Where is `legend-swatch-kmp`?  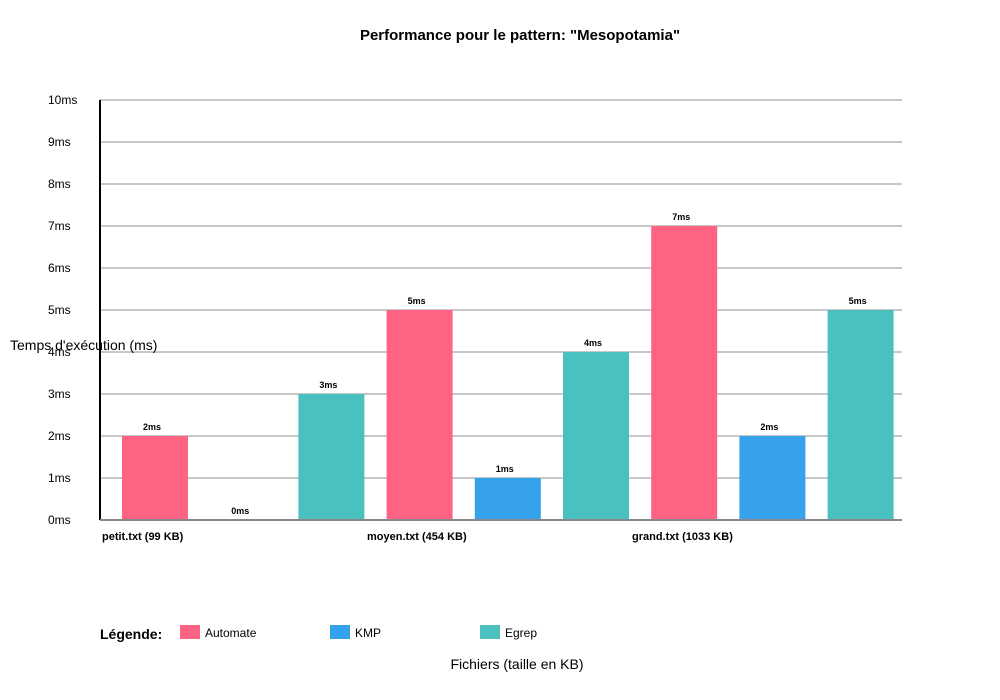
legend-swatch-kmp is located at coordinates (340, 632).